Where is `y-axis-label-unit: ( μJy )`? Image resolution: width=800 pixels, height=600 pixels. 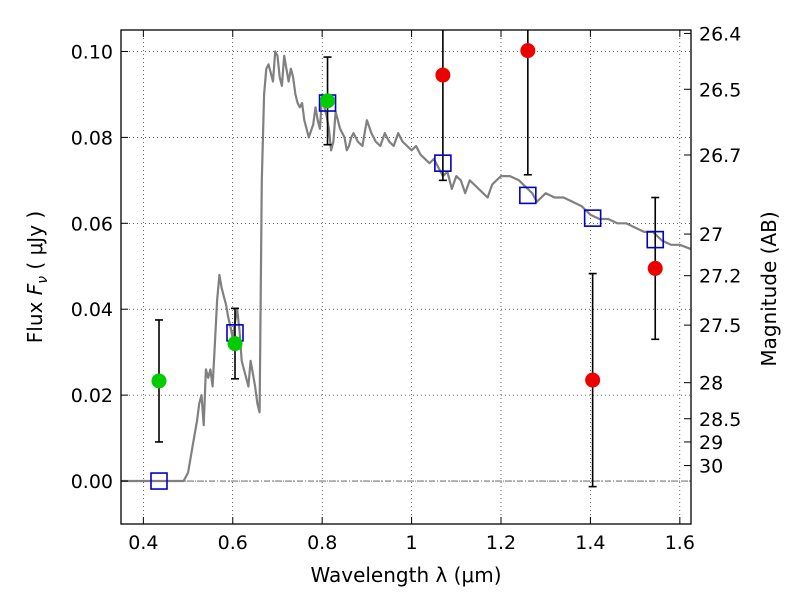
y-axis-label-unit: ( μJy ) is located at coordinates (35, 243).